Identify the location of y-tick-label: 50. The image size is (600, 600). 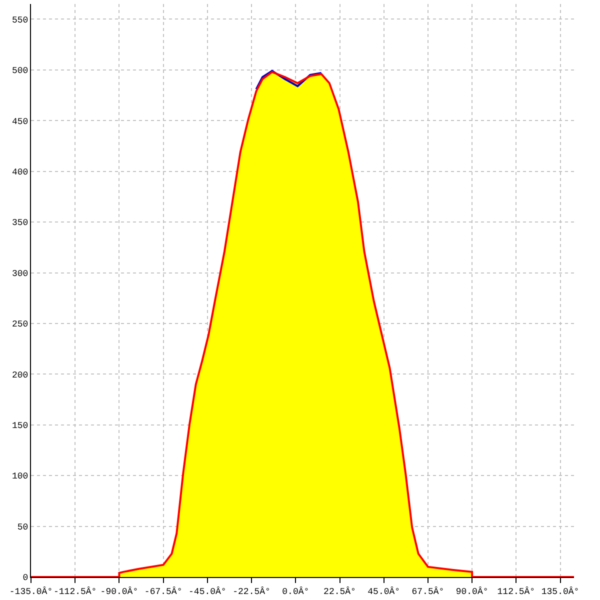
(22, 527).